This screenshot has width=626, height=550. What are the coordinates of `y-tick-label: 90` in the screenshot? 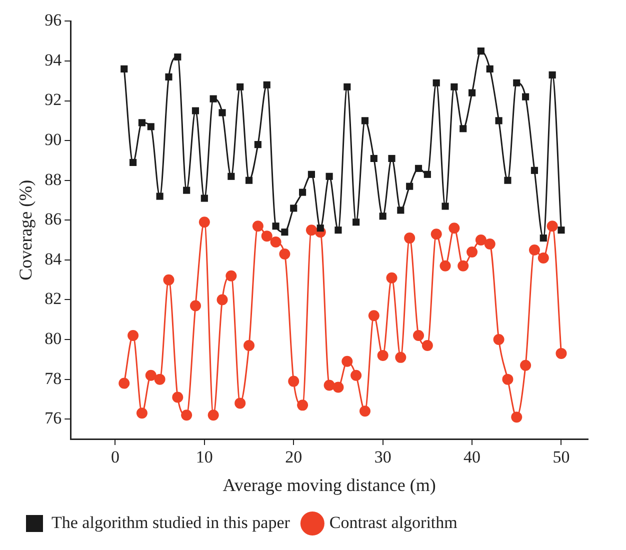 It's located at (53, 140).